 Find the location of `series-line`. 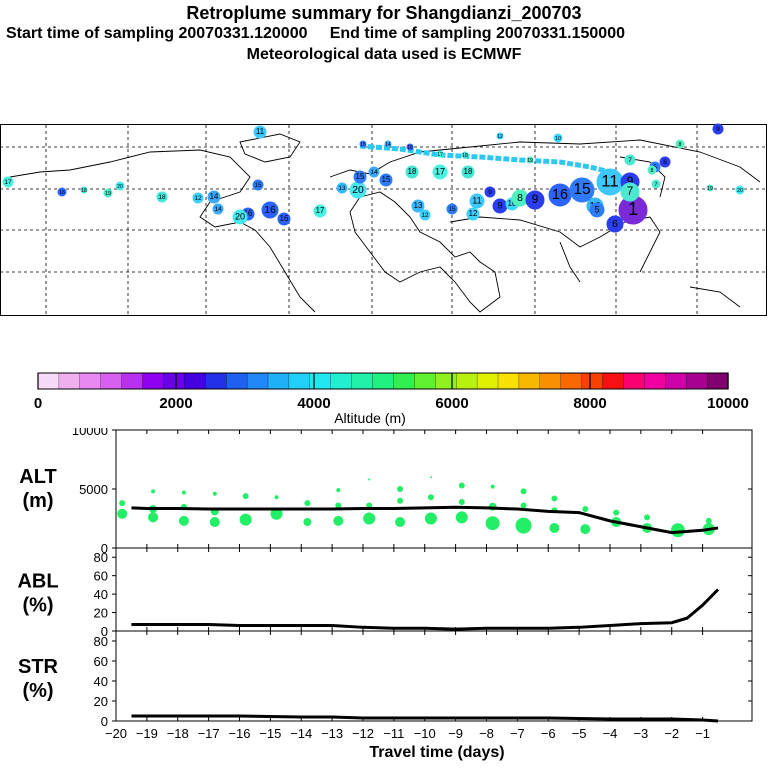

series-line is located at coordinates (425, 609).